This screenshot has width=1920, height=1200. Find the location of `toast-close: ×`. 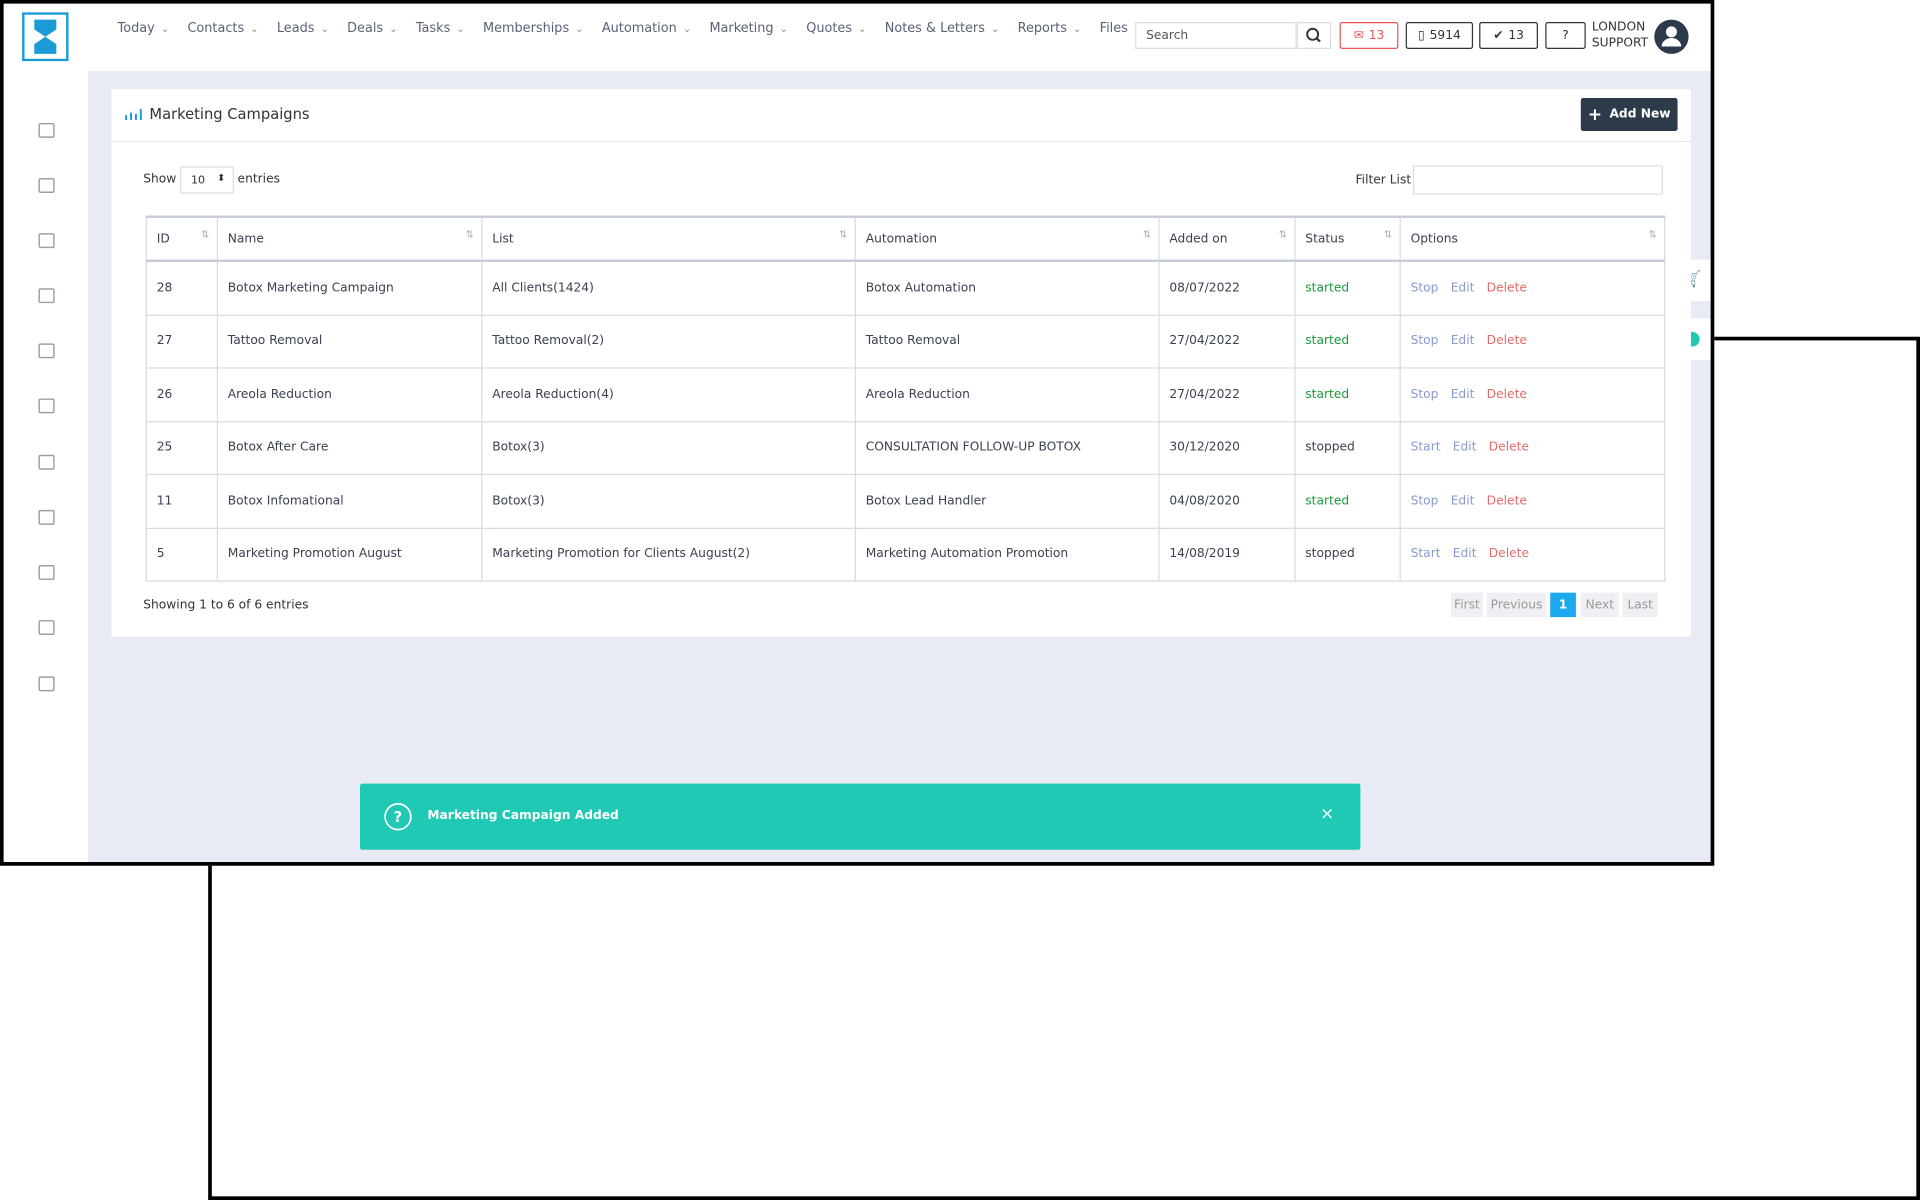

toast-close: × is located at coordinates (1327, 814).